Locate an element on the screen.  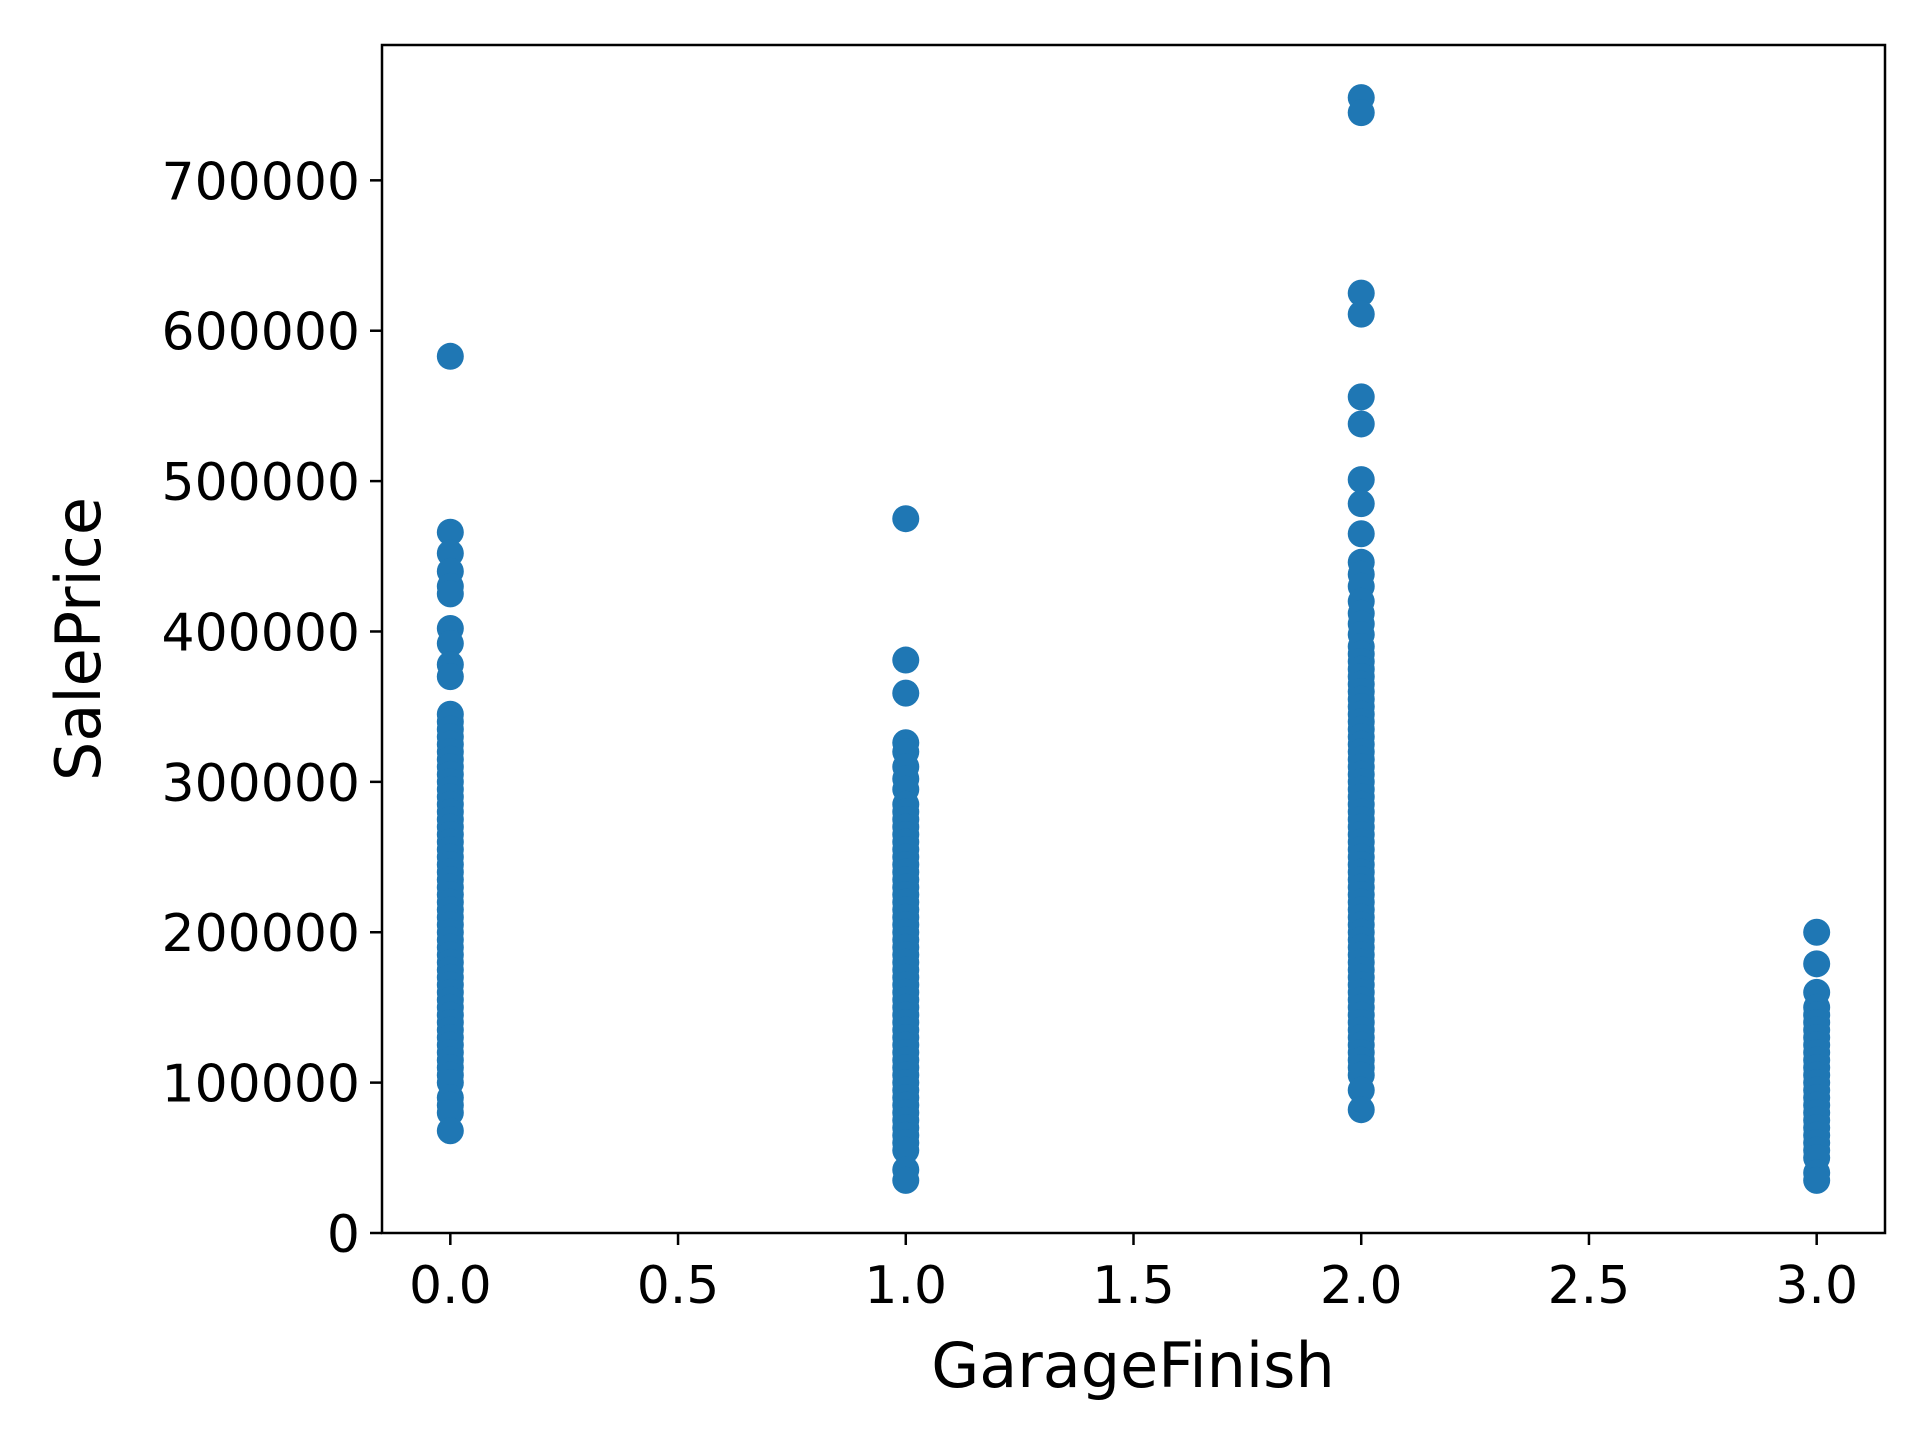
y-axis-title: SalePrice is located at coordinates (78, 639).